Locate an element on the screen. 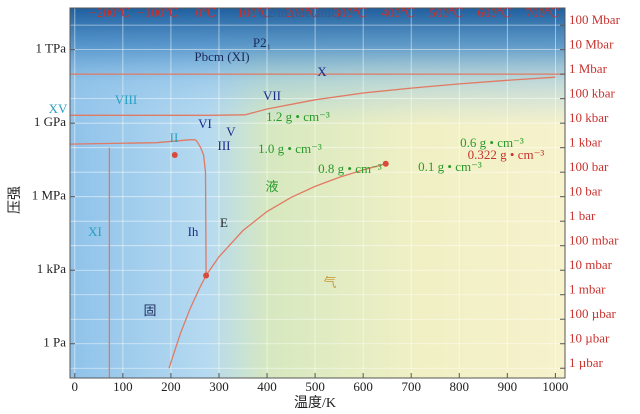 The height and width of the screenshot is (414, 640). region-label: C2/m (metallic) is located at coordinates (300, 12).